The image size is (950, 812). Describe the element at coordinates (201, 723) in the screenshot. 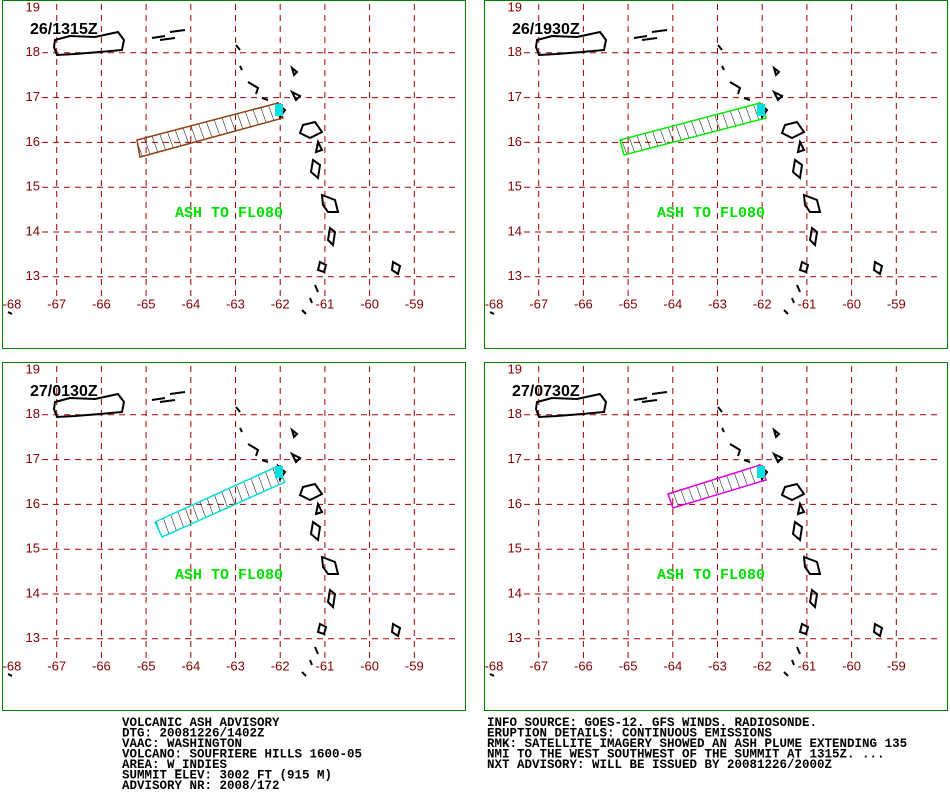

I see `advisory-line: VOLCANIC ASH ADVISORY` at that location.